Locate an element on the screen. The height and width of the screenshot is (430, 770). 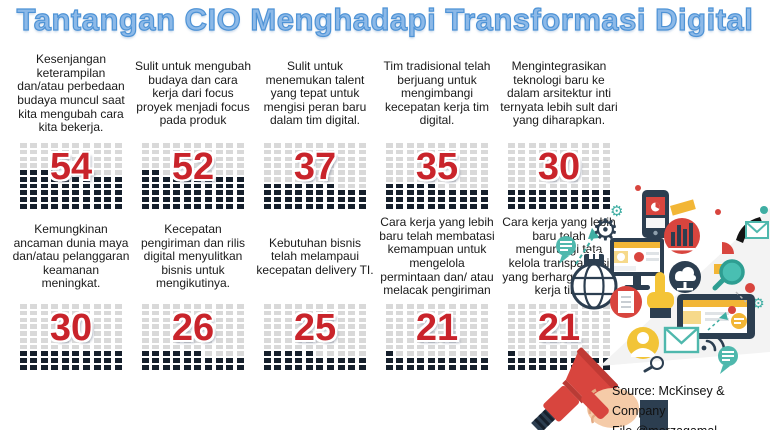
yellow-note is located at coordinates (683, 207).